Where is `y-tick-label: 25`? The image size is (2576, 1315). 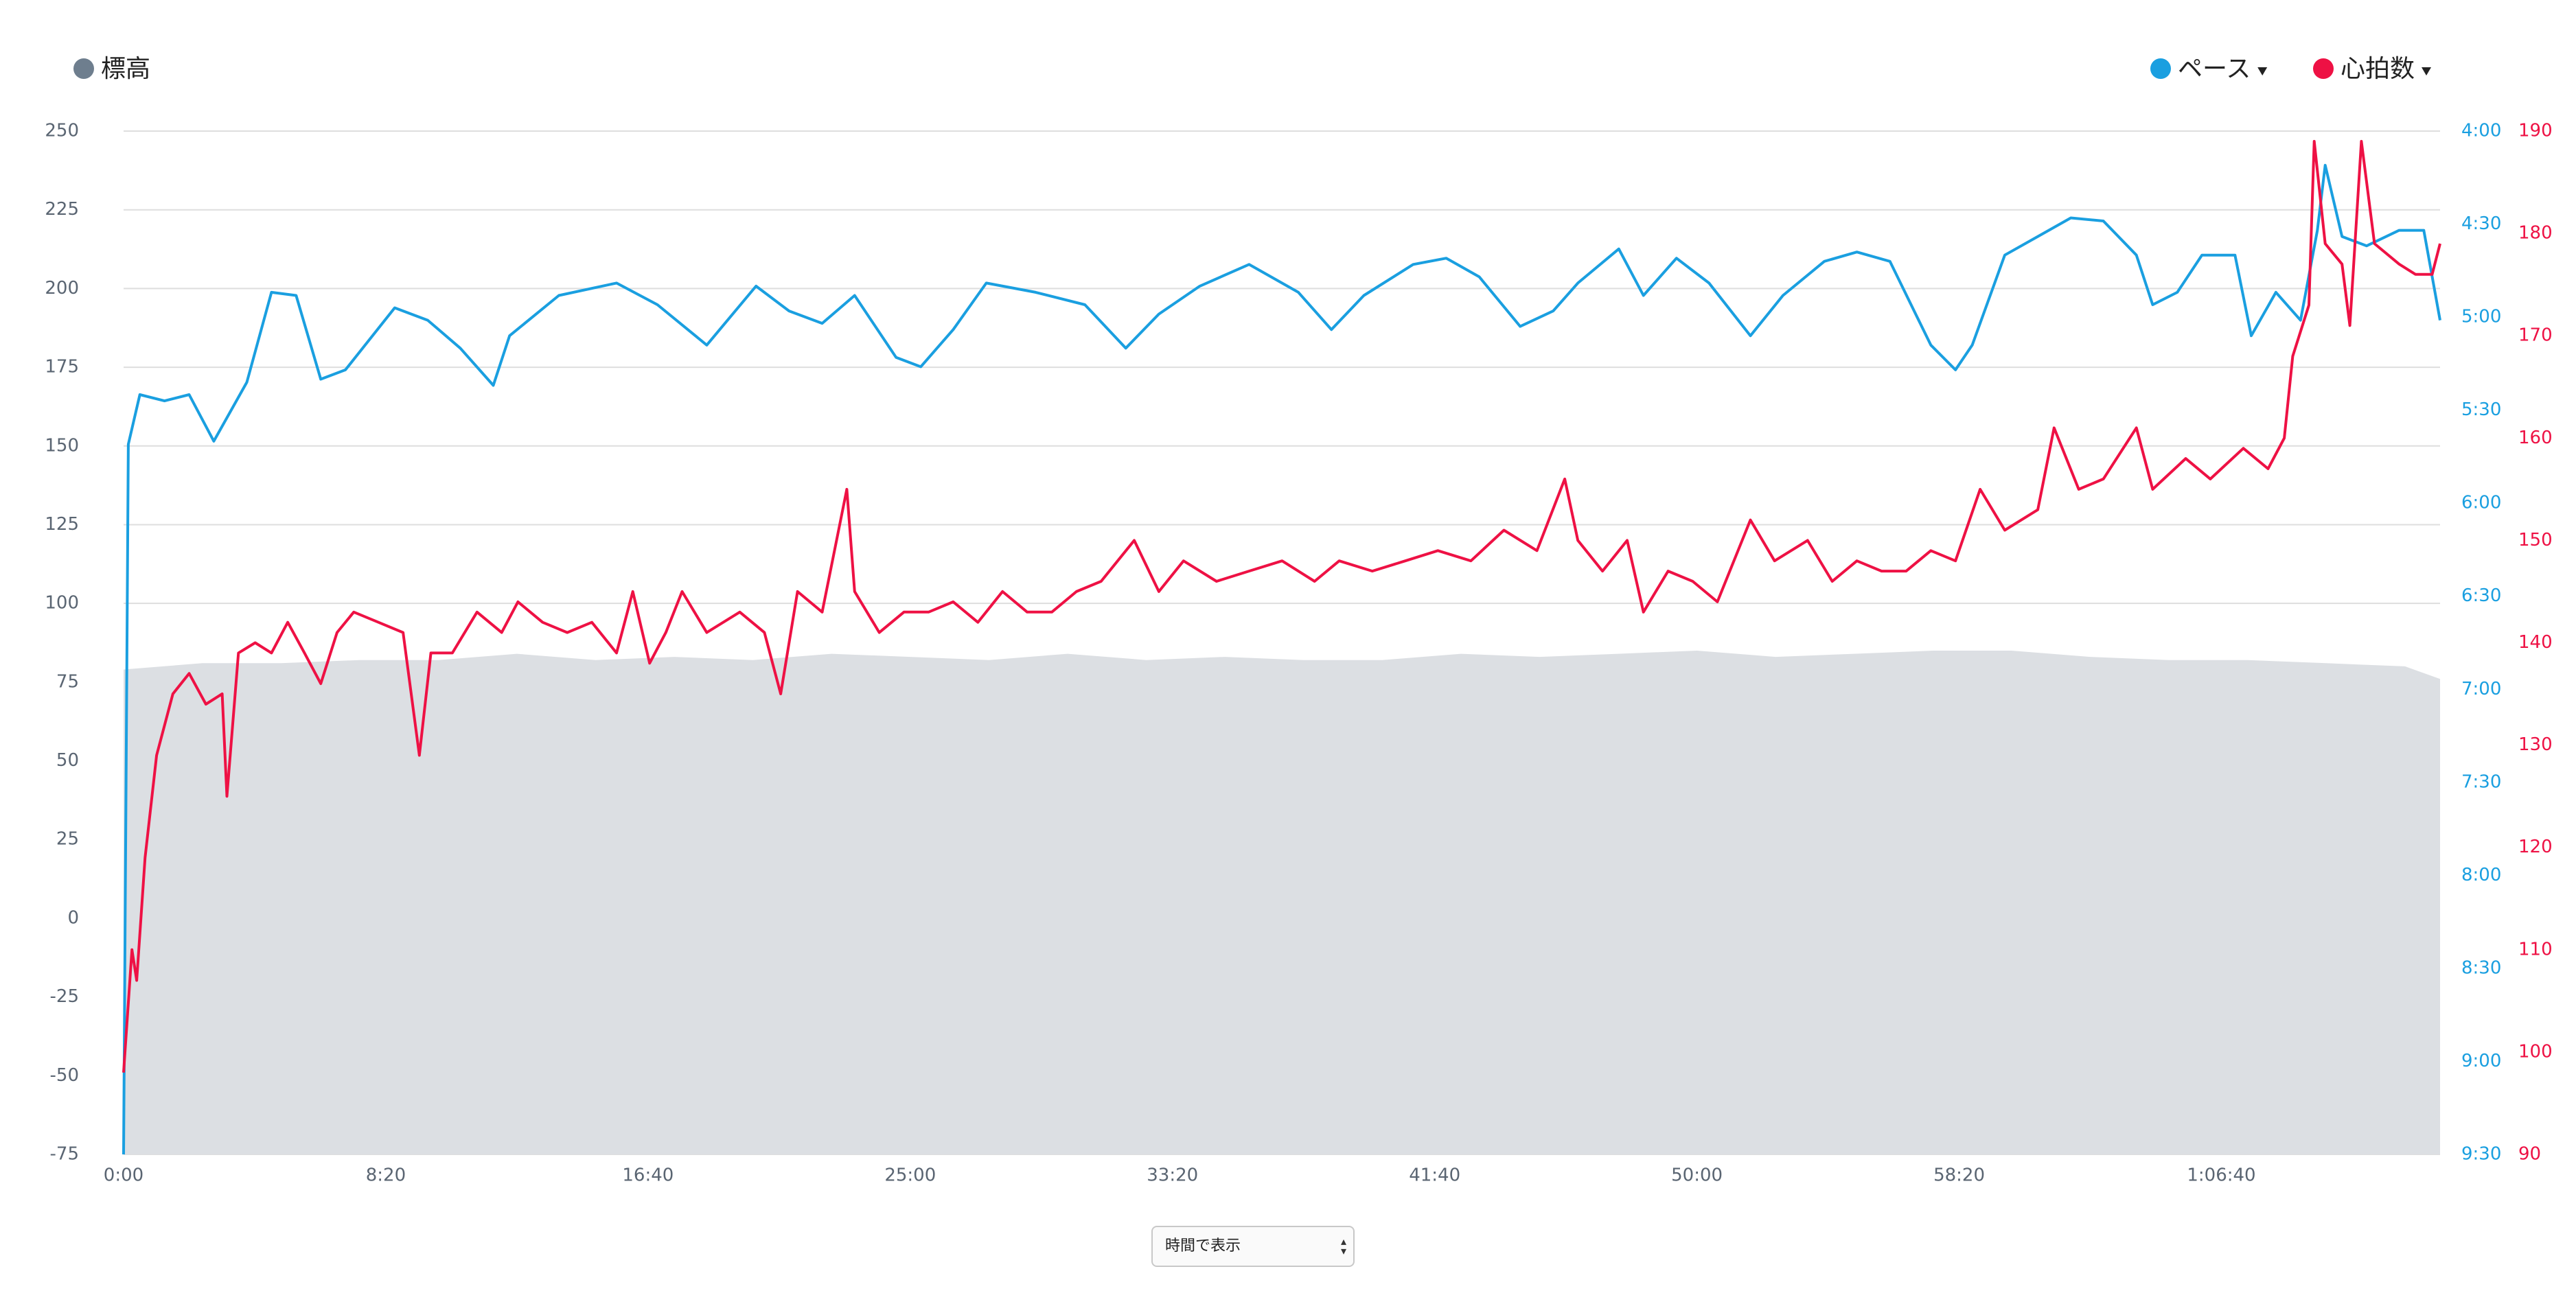
y-tick-label: 25 is located at coordinates (67, 839).